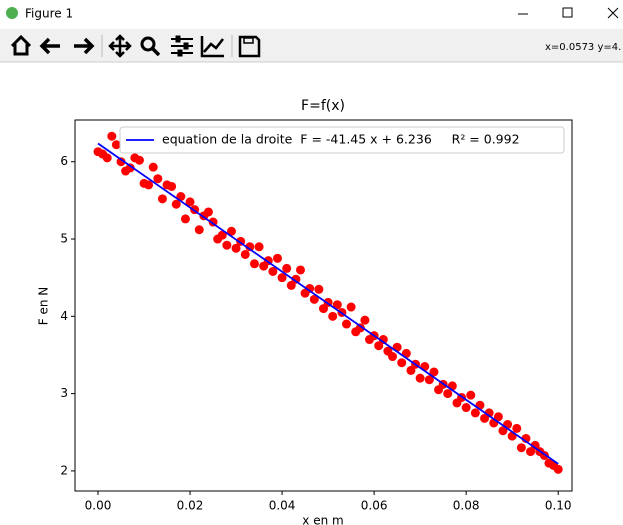 The width and height of the screenshot is (623, 525). I want to click on window-title: Figure 1, so click(49, 14).